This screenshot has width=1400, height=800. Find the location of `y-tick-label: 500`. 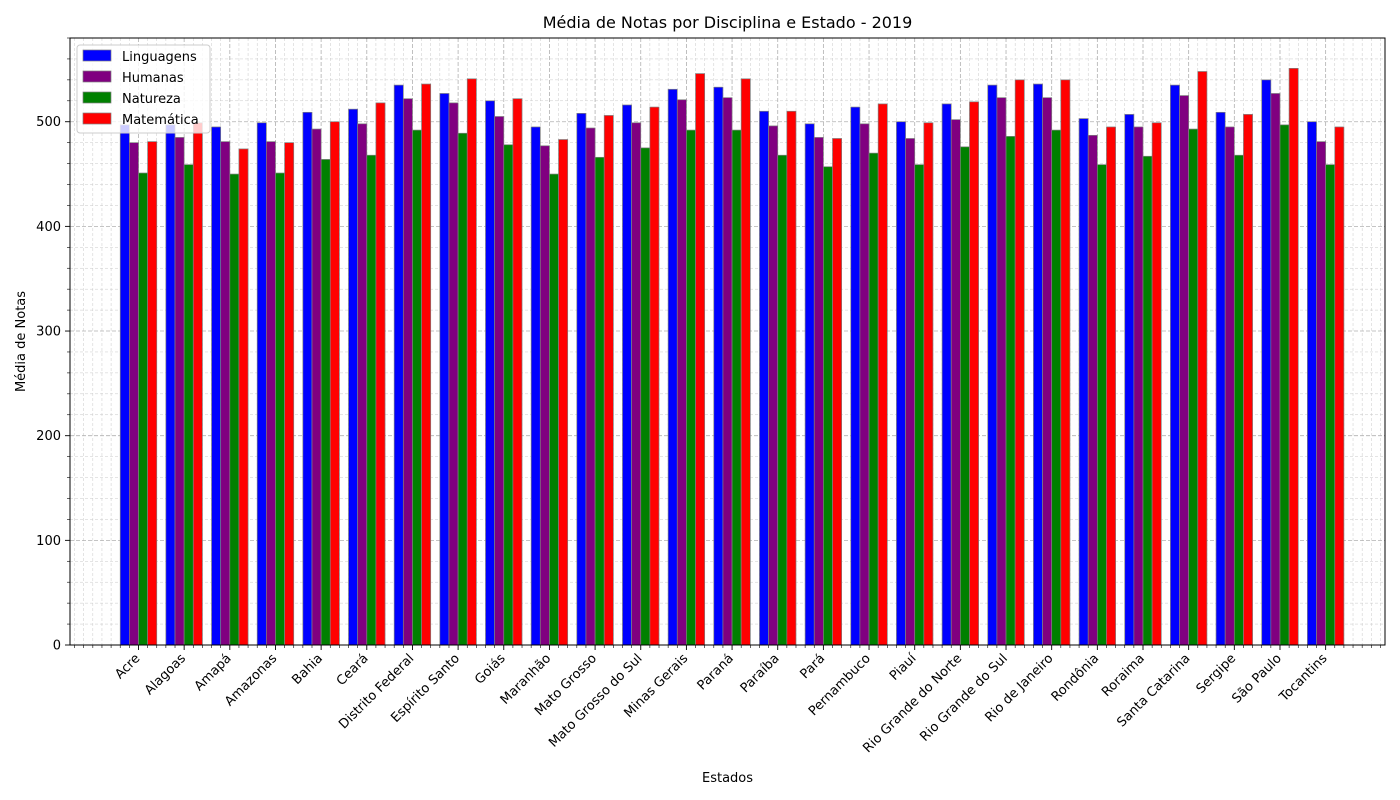

y-tick-label: 500 is located at coordinates (48, 122).